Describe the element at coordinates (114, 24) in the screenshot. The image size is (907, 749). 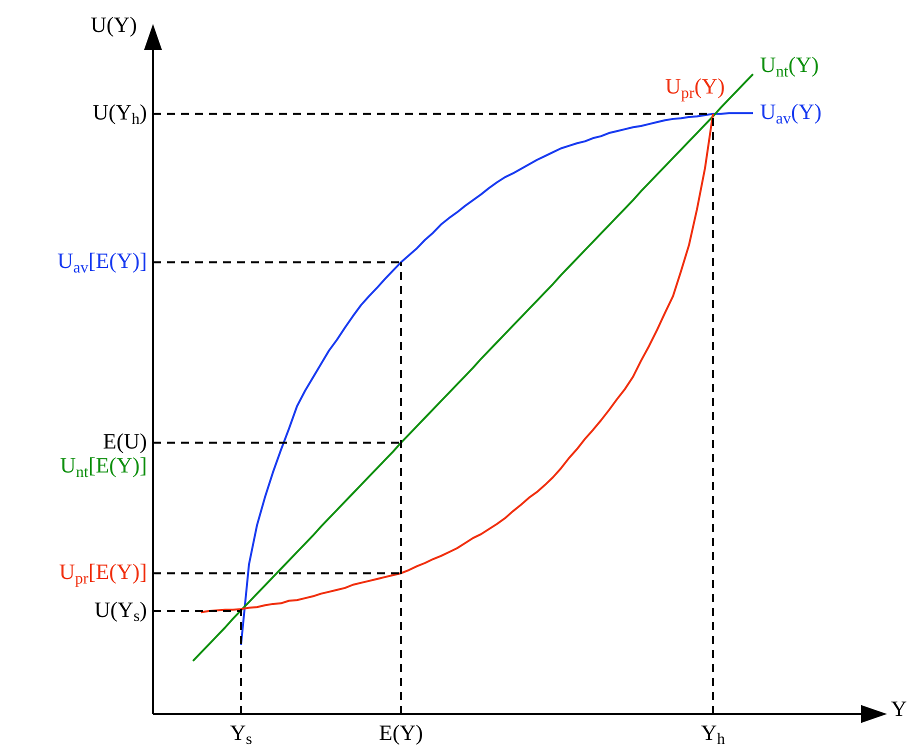
I see `y-axis-title: U(Y)` at that location.